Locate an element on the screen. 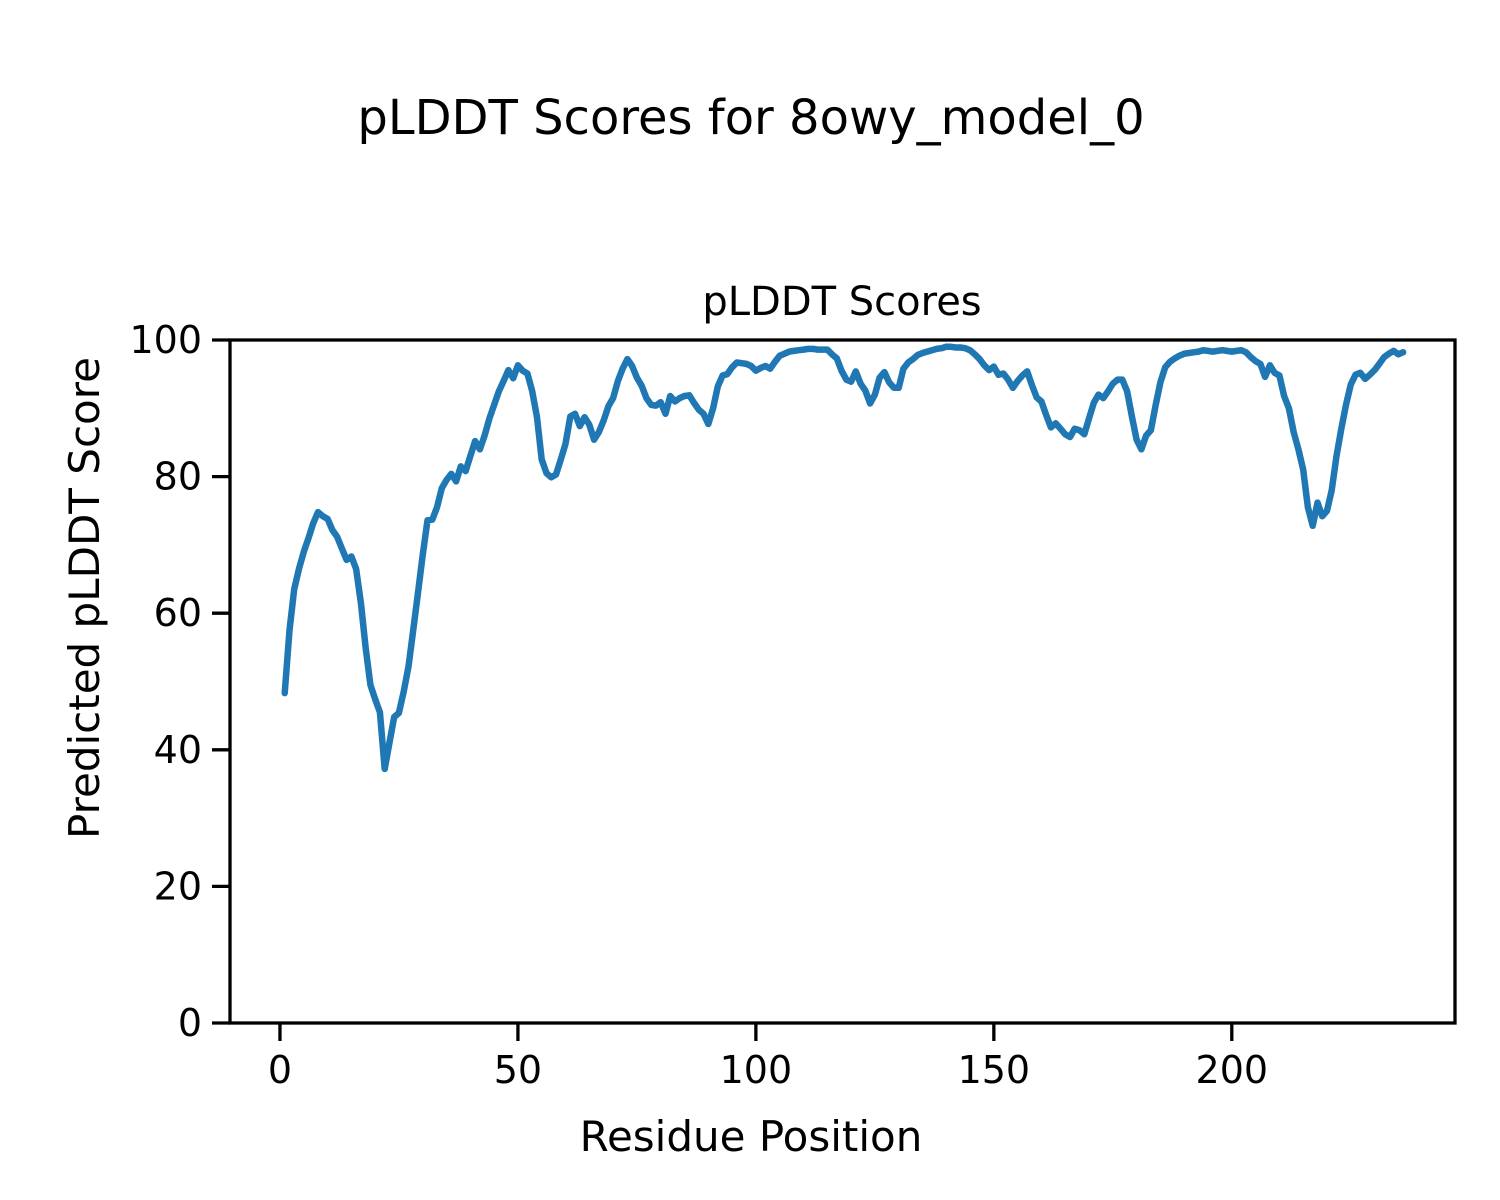  y-axis-label: Predicted pLDDT Score is located at coordinates (84, 598).